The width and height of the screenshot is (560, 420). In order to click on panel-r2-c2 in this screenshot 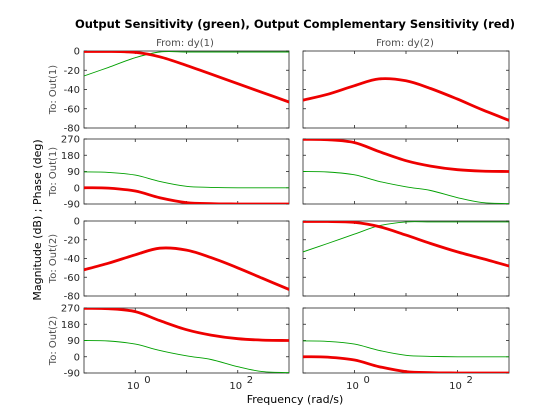, I will do `click(406, 171)`.